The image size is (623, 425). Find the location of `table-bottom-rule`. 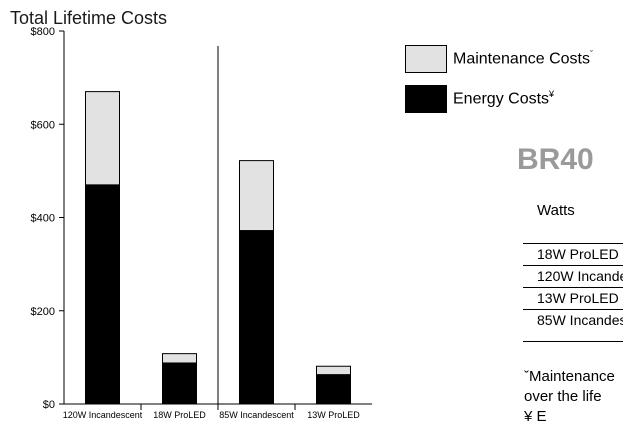

table-bottom-rule is located at coordinates (573, 341).